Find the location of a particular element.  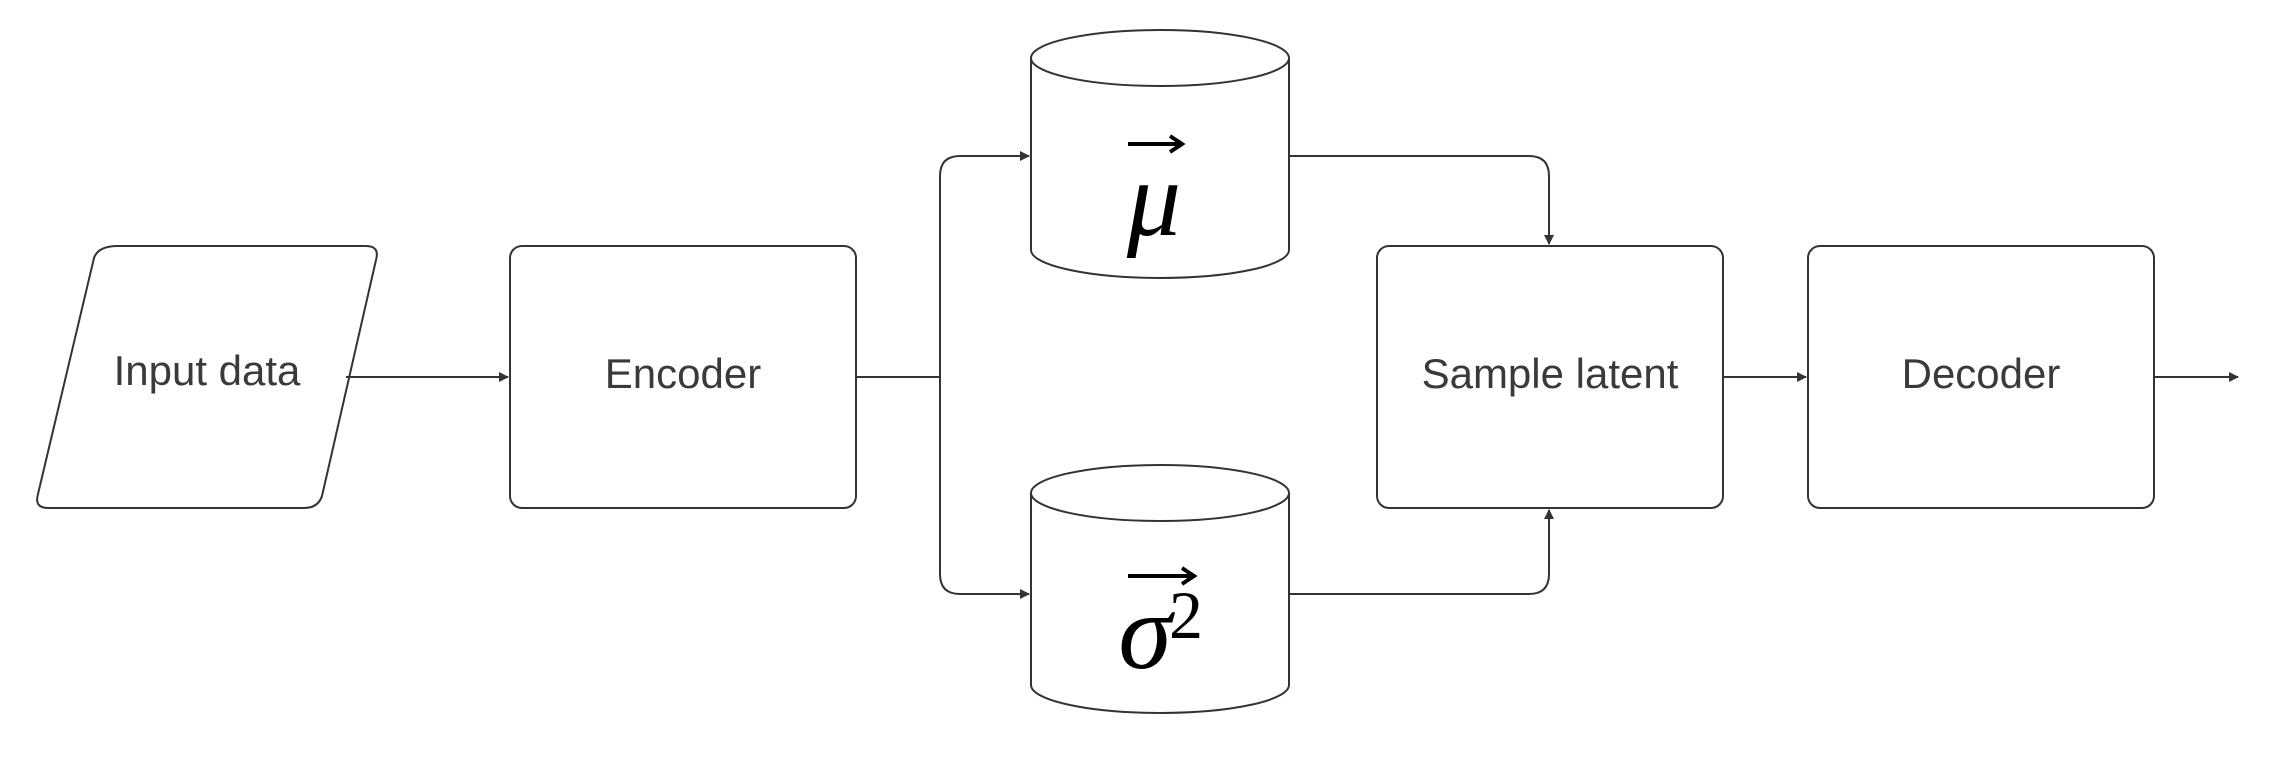

sigma-cylinder: σ 2 is located at coordinates (1160, 589).